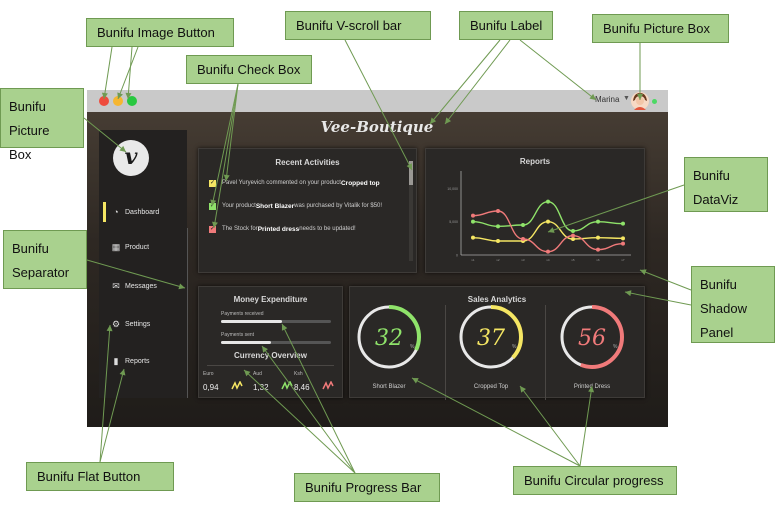  I want to click on callout-v-scroll-bar: Bunifu V-scroll bar, so click(358, 25).